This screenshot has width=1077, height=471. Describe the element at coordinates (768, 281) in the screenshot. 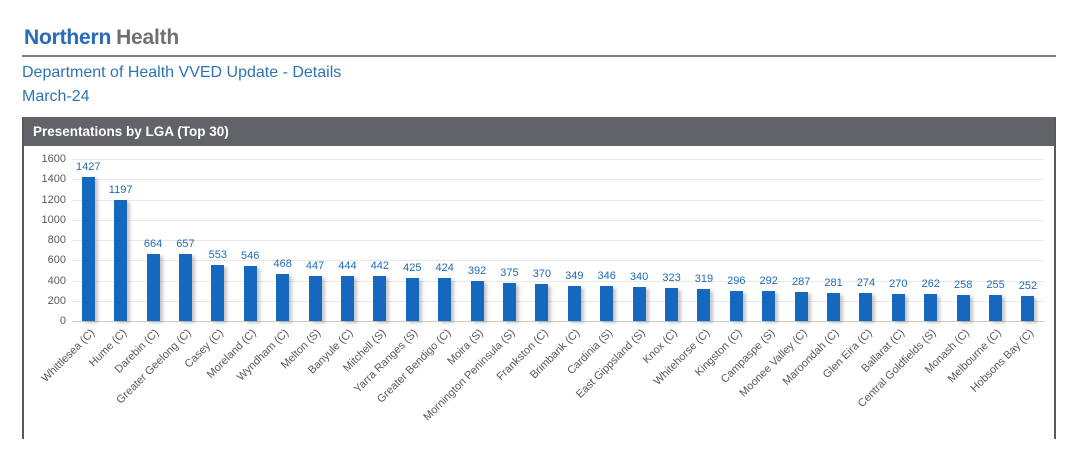

I see `bar-value-label: 292` at that location.